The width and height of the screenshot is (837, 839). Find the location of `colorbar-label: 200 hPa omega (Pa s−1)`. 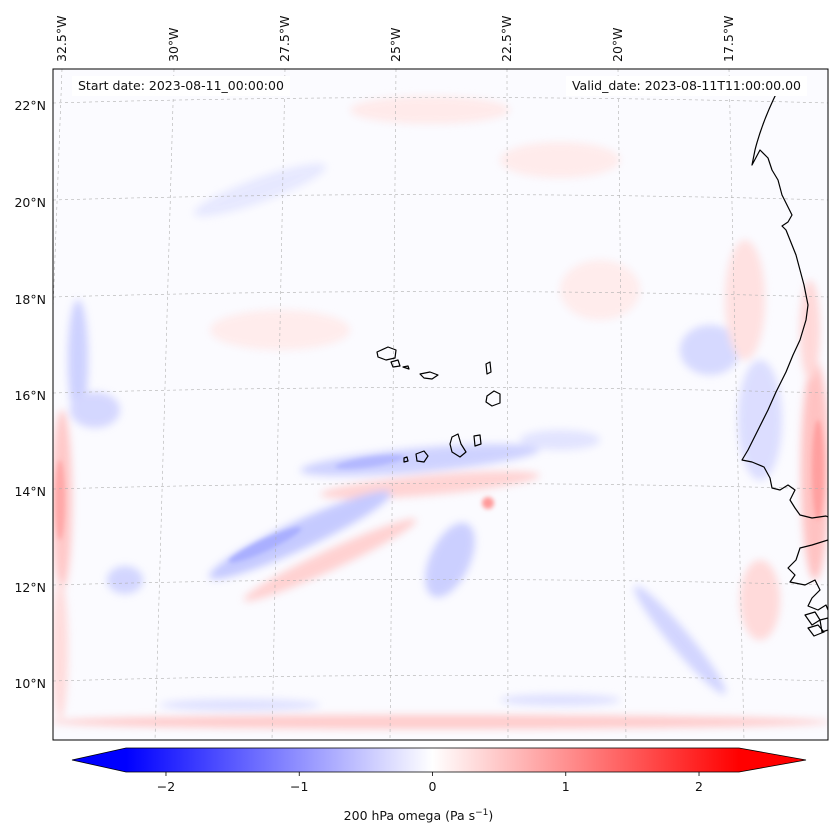

colorbar-label: 200 hPa omega (Pa s−1) is located at coordinates (418, 816).